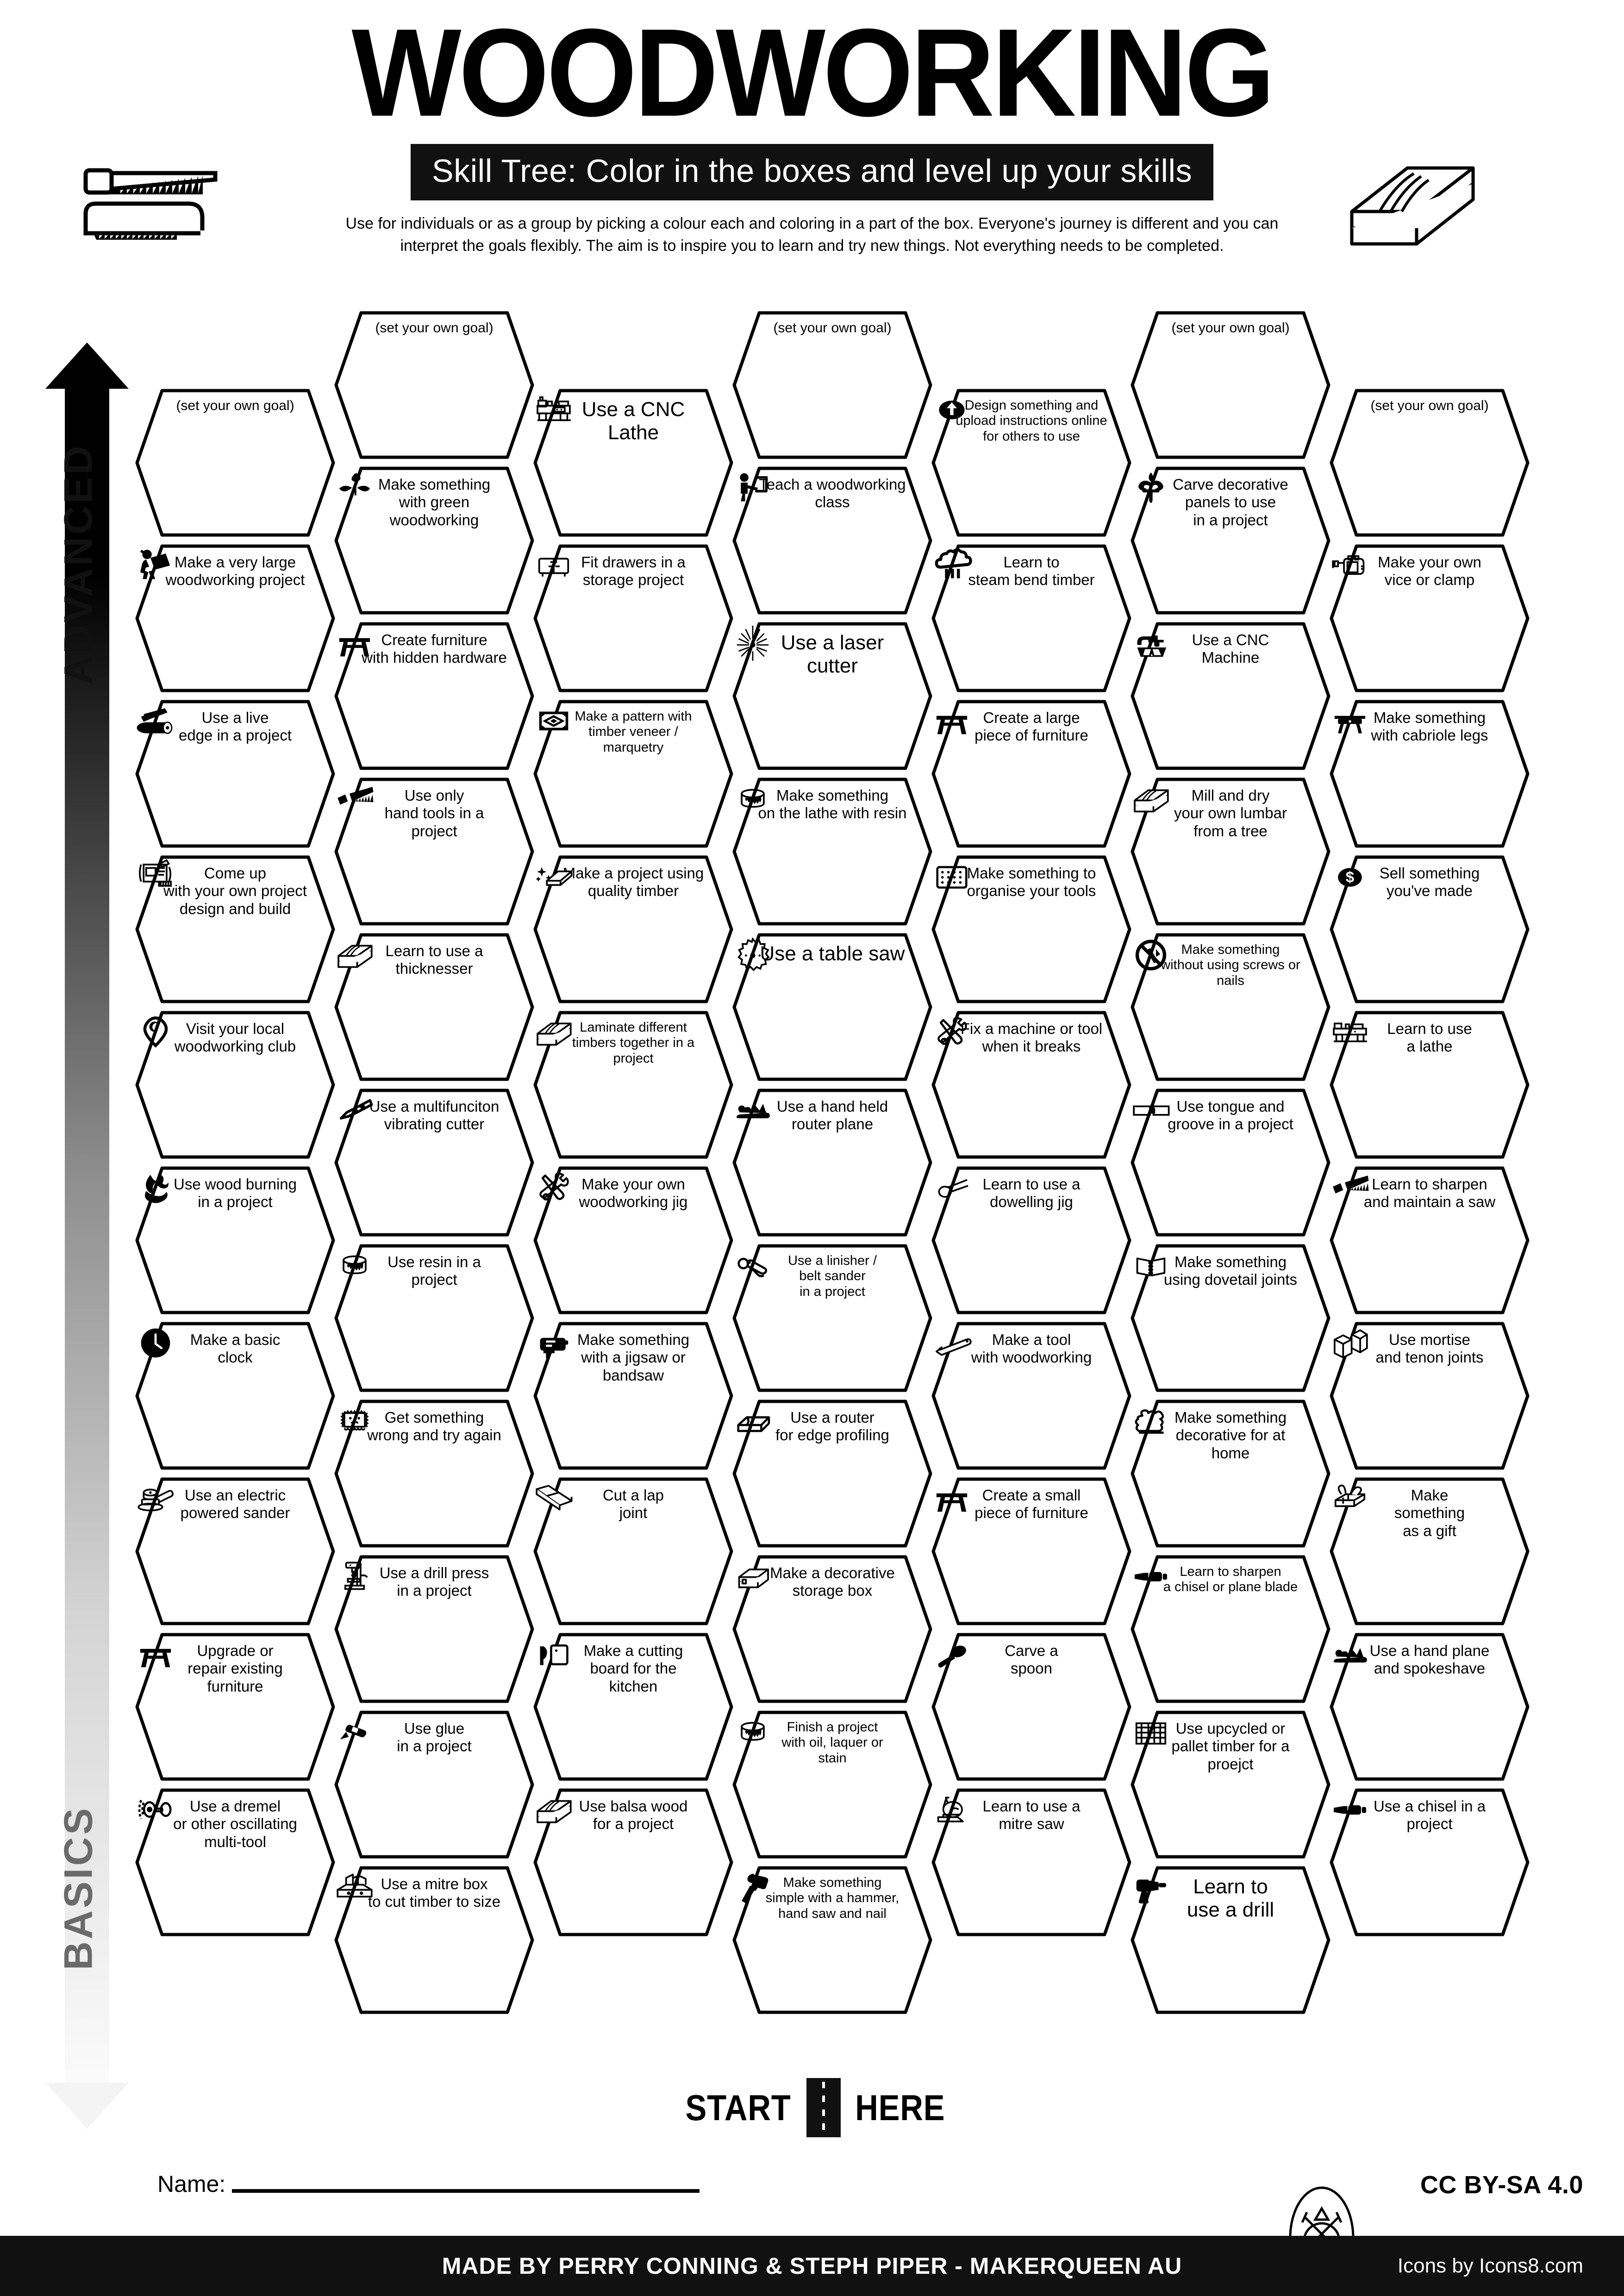 The image size is (1624, 2296). Describe the element at coordinates (633, 1707) in the screenshot. I see `skill-hex-c3-r9: Make a cutting board for the kitchen` at that location.